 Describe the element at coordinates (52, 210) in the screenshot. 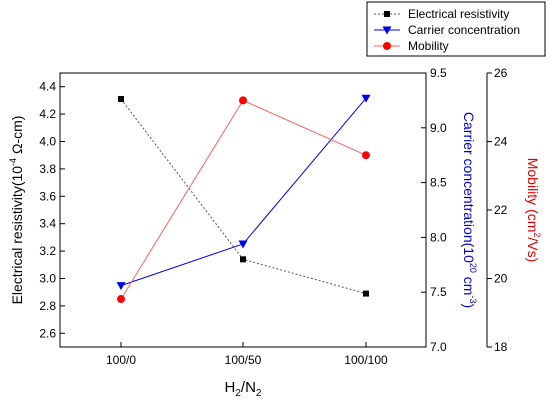

I see `left-y-axis: 2.6 2.8 3.0 3.2 3.4 3.6 3.8 4.0 4.2 4.4` at that location.